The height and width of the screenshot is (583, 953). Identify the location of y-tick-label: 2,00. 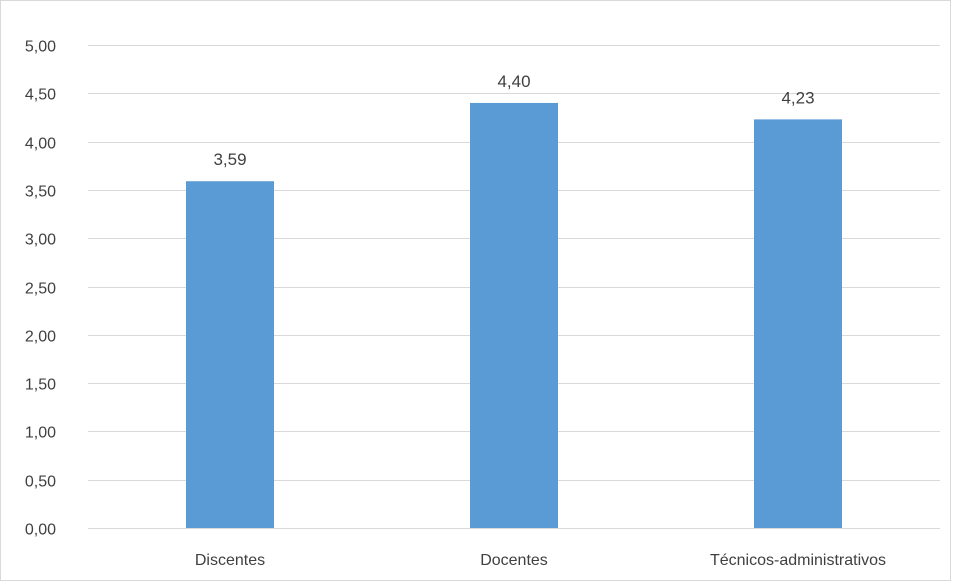
(40, 337).